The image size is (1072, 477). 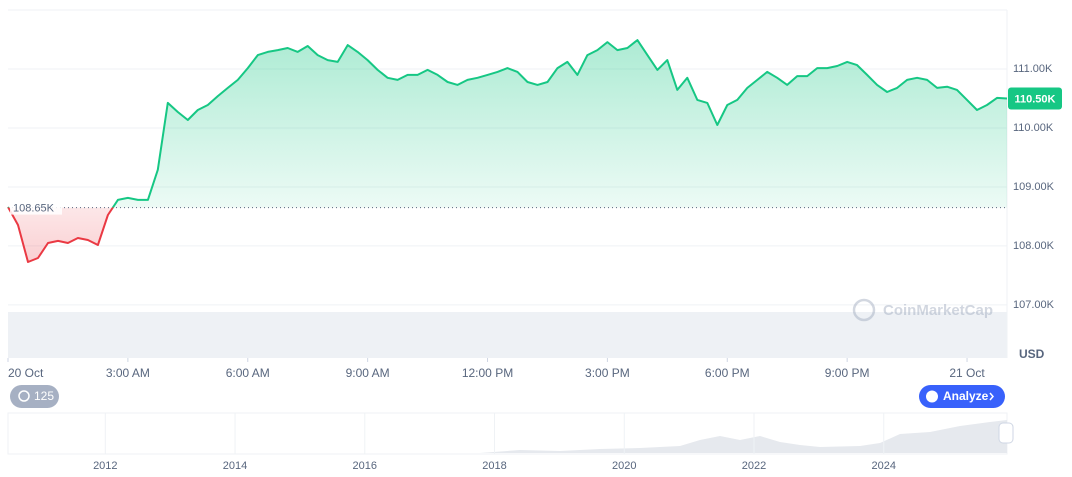 What do you see at coordinates (494, 466) in the screenshot?
I see `navigator-tick-label: 2018` at bounding box center [494, 466].